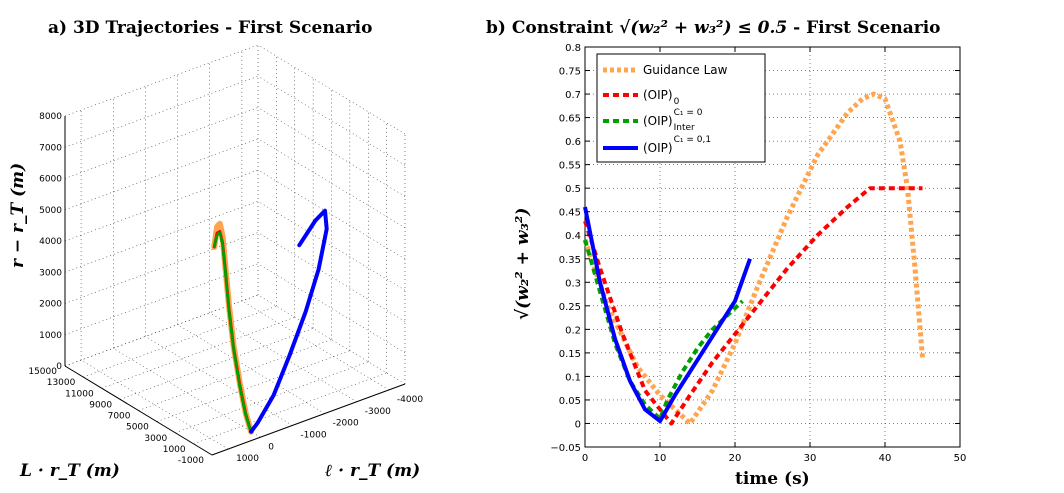  What do you see at coordinates (378, 412) in the screenshot?
I see `y-tick-label: -3000` at bounding box center [378, 412].